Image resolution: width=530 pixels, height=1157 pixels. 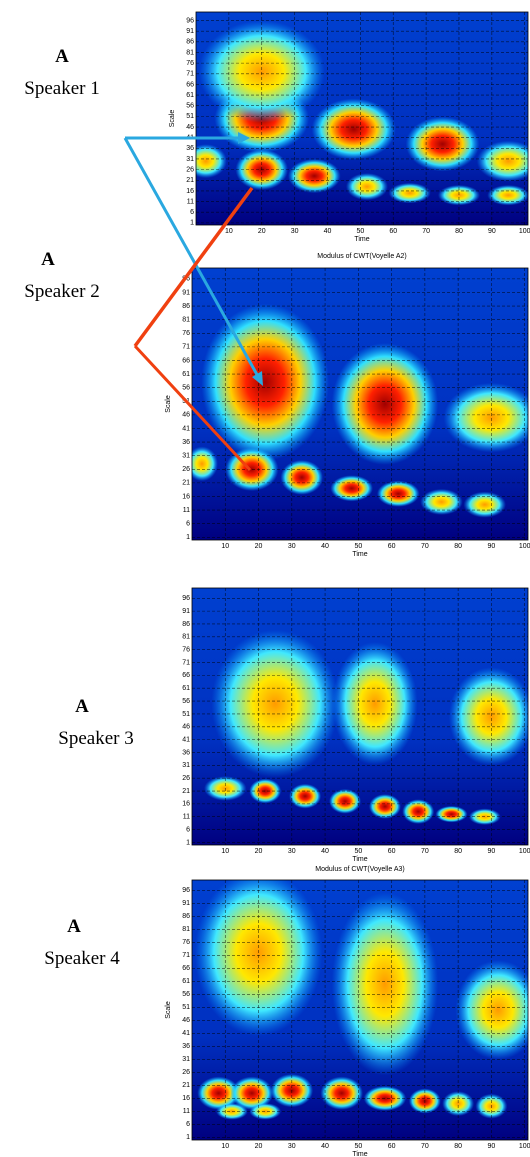 What do you see at coordinates (325, 851) in the screenshot?
I see `x-tick-label: 40` at bounding box center [325, 851].